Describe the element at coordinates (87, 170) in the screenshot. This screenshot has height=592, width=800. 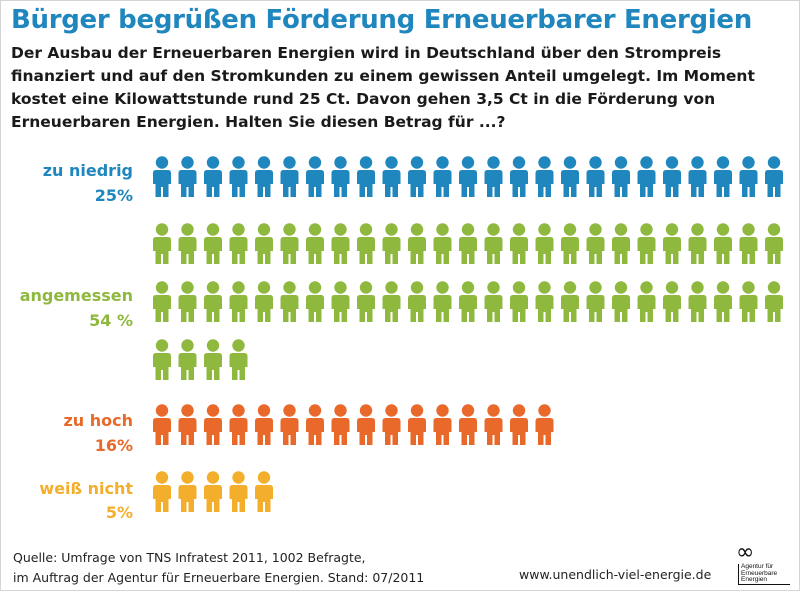
I see `category-label-zu-niedrig: zu niedrig` at that location.